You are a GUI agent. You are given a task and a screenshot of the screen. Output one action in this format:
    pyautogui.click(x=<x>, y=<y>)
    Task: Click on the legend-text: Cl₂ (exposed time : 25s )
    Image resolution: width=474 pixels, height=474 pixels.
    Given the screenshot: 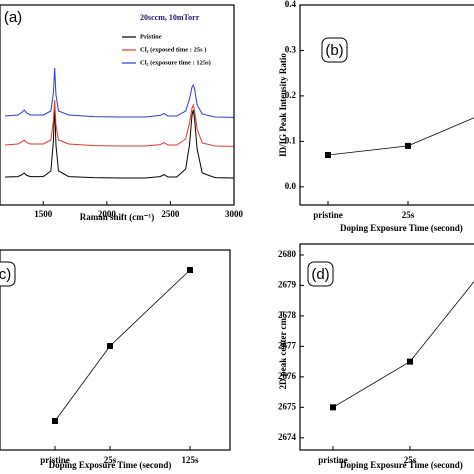 What is the action you would take?
    pyautogui.click(x=173, y=49)
    